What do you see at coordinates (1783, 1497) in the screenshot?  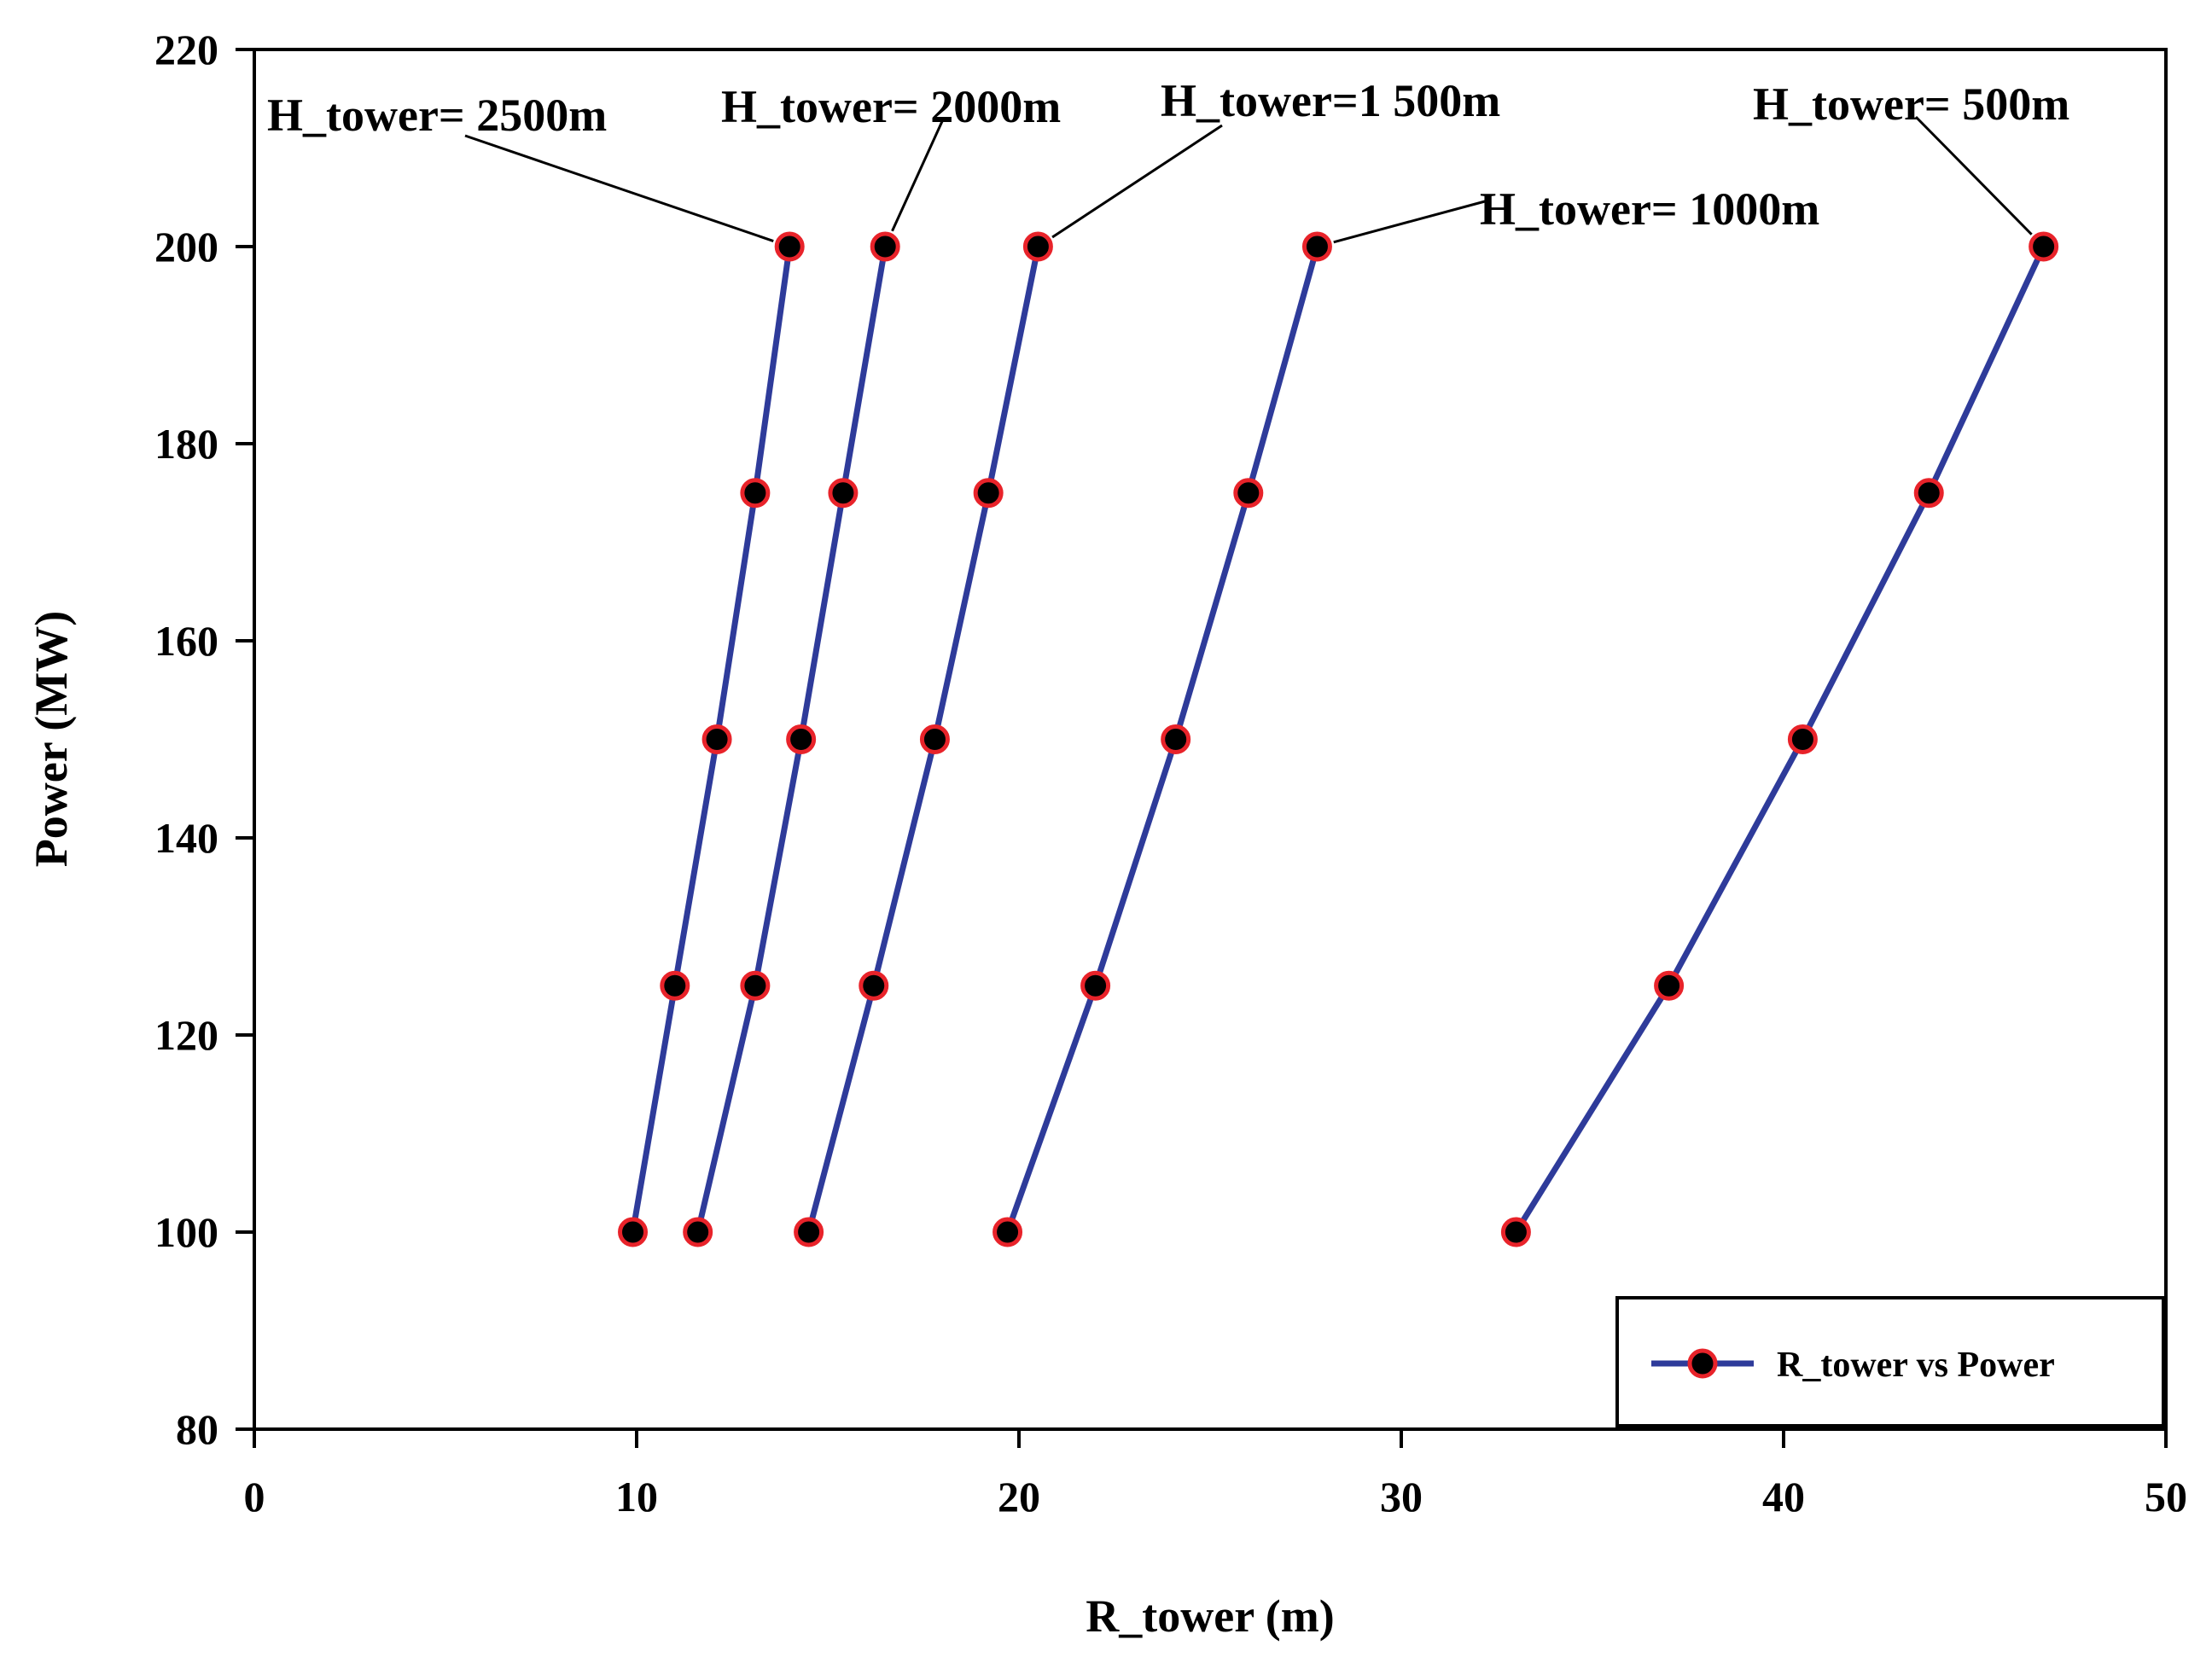 I see `x-tick-label: 40` at bounding box center [1783, 1497].